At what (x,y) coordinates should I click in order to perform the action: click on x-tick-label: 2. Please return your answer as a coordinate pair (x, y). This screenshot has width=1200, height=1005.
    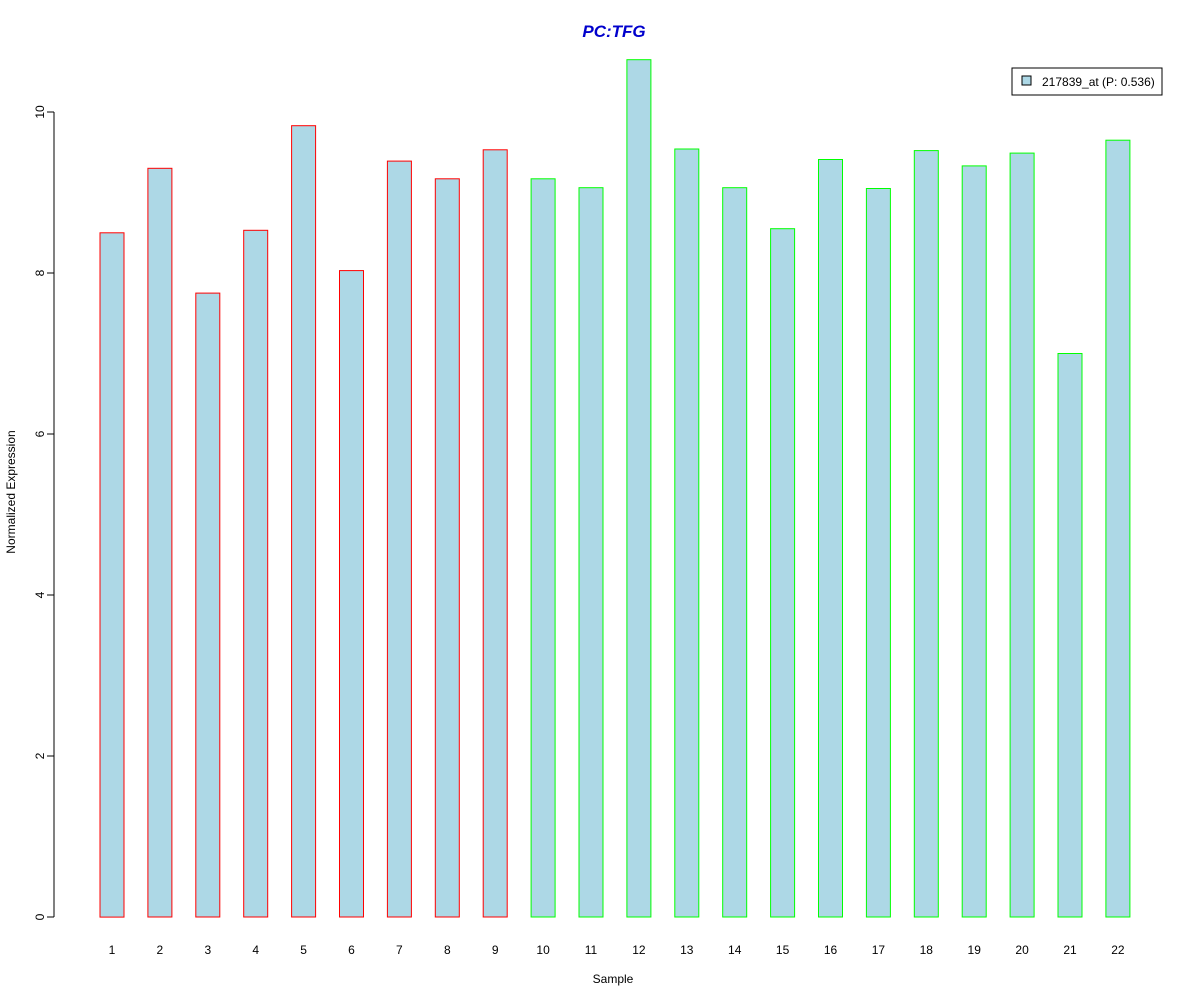
    Looking at the image, I should click on (160, 950).